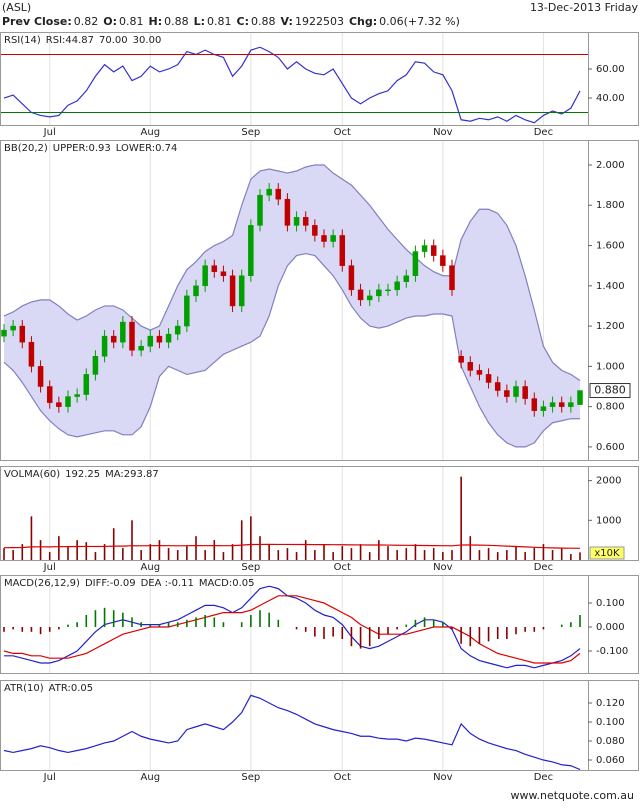 Image resolution: width=640 pixels, height=808 pixels. I want to click on panel-frame, so click(319, 79).